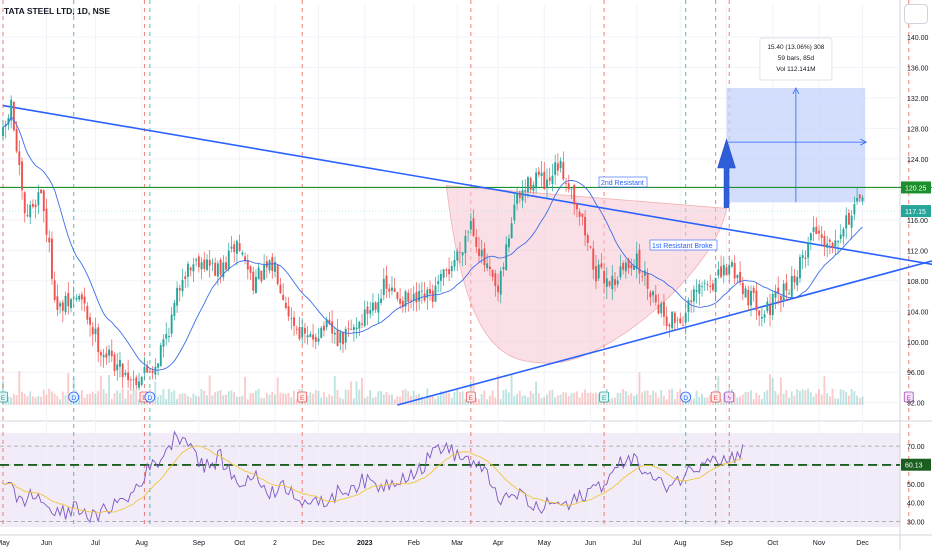 The width and height of the screenshot is (932, 555). What do you see at coordinates (918, 160) in the screenshot?
I see `price-tick-label: 124.00` at bounding box center [918, 160].